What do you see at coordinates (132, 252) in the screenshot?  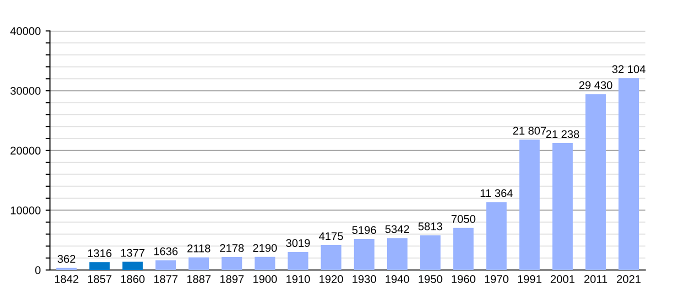 I see `data-label: 1377` at bounding box center [132, 252].